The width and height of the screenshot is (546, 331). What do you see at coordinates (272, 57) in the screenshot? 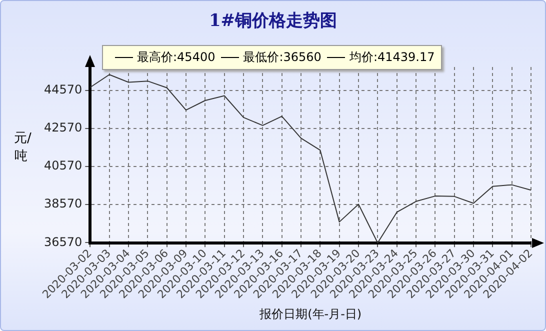
I see `legend-box: 最高价:45400 最低价:36560 均价:41439.17` at bounding box center [272, 57].